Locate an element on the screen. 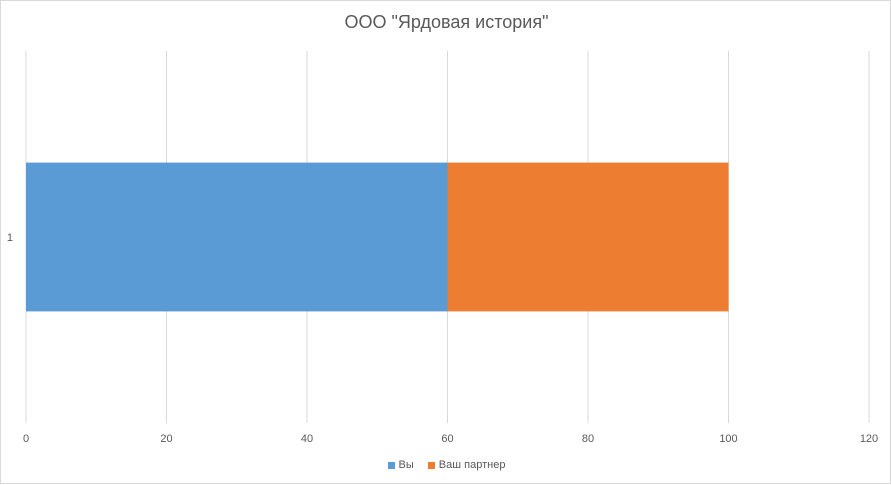  chart-title: ООО "Ярдовая история" is located at coordinates (446, 22).